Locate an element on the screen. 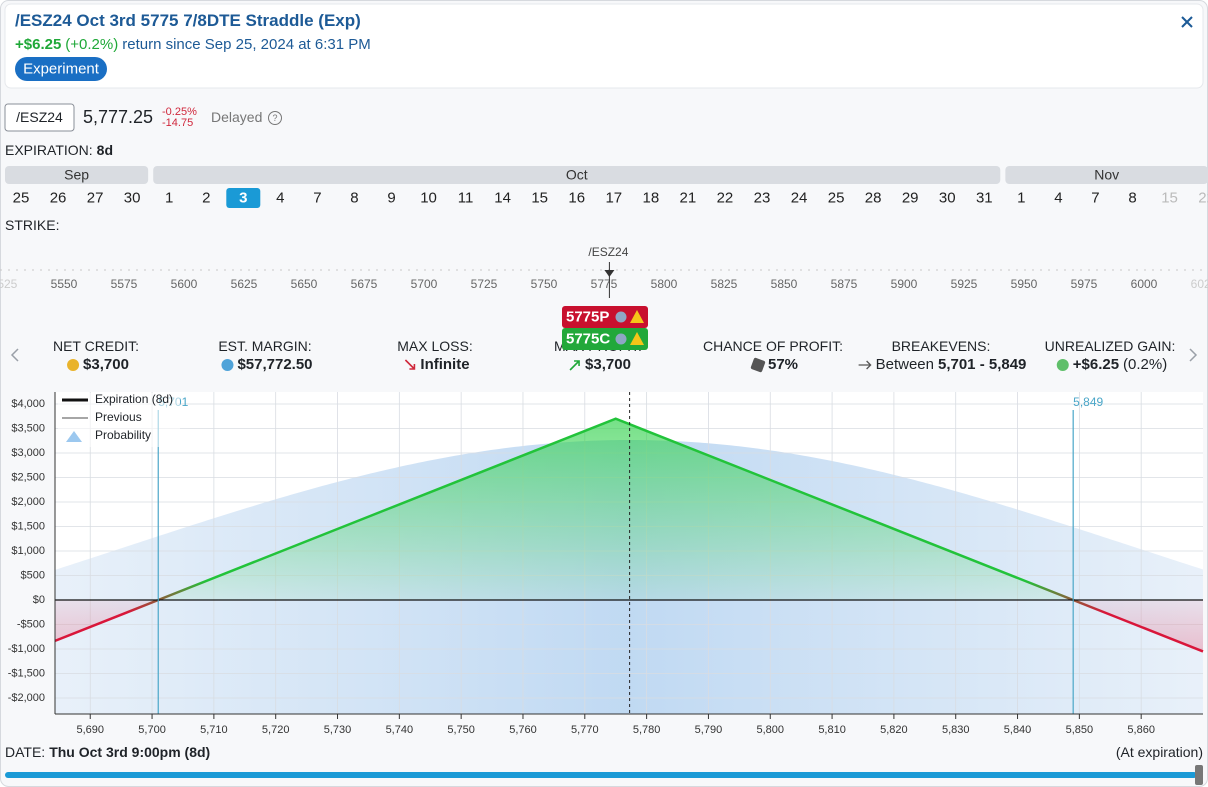  strike-tick-label: 5700 is located at coordinates (424, 284).